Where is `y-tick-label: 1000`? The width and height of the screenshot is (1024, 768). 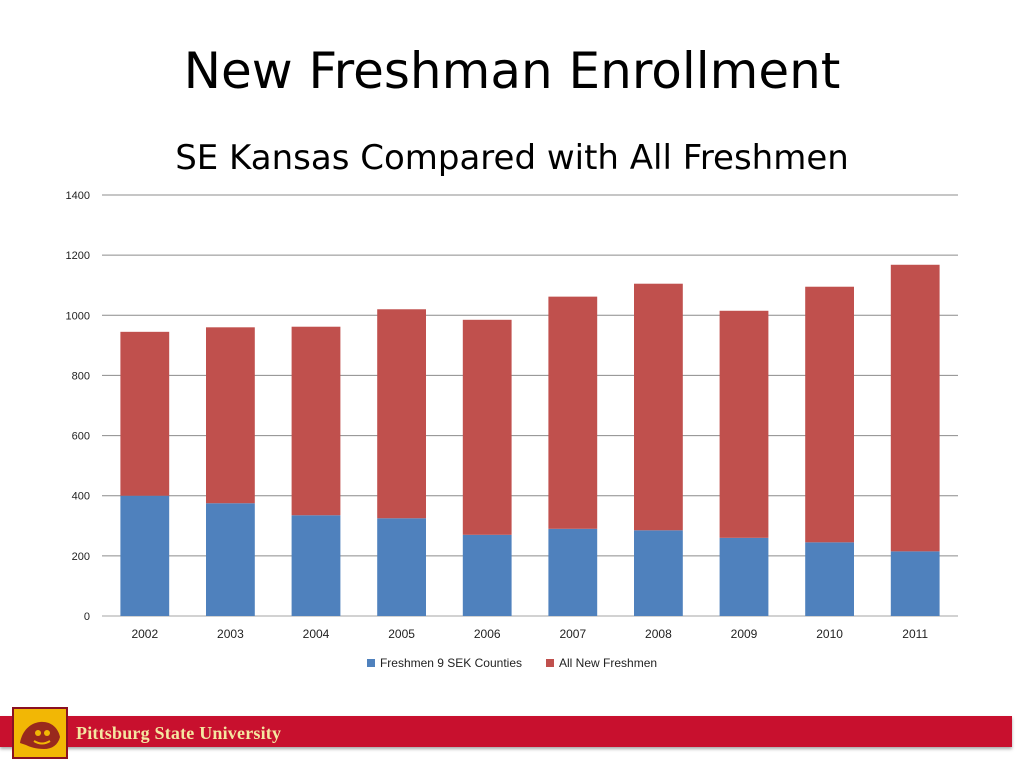 y-tick-label: 1000 is located at coordinates (78, 316).